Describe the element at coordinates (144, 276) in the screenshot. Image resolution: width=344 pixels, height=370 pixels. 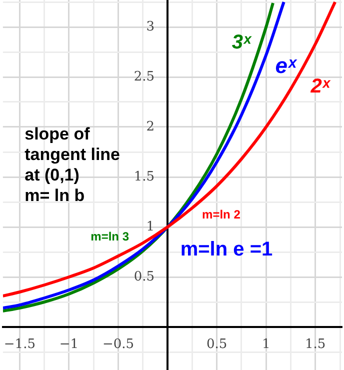
I see `y-tick-label: 0.5` at that location.